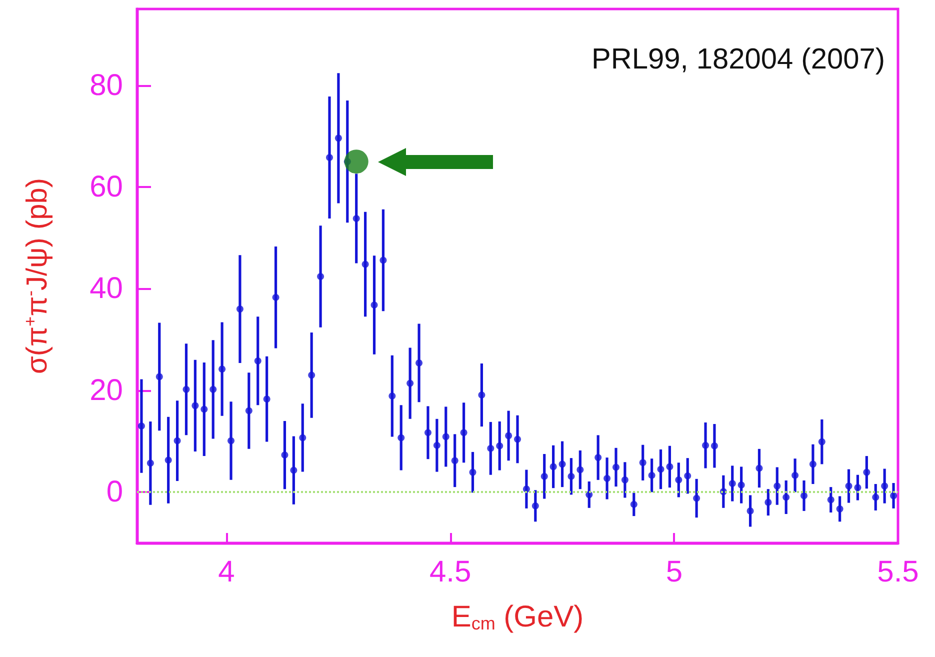  I want to click on y-tick-label: 0, so click(114, 492).